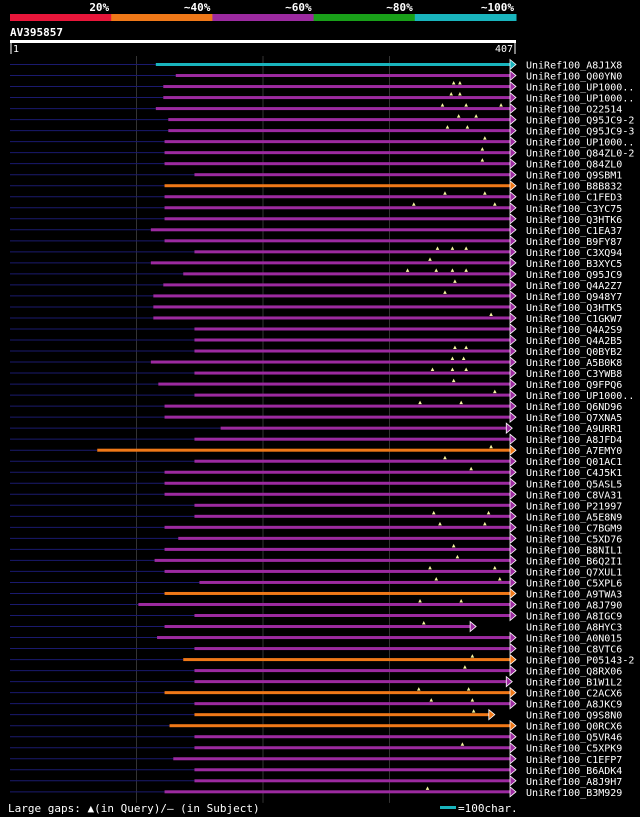  I want to click on hit-label: UniRef100_C5XPK9, so click(574, 749).